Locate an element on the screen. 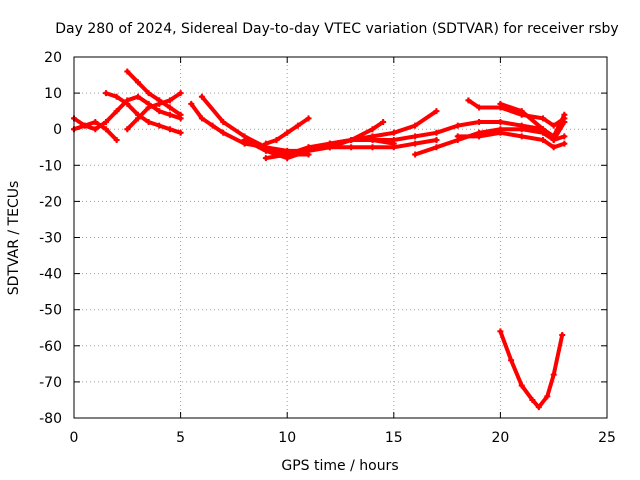 The image size is (640, 480). x-tick-label: 10 is located at coordinates (287, 438).